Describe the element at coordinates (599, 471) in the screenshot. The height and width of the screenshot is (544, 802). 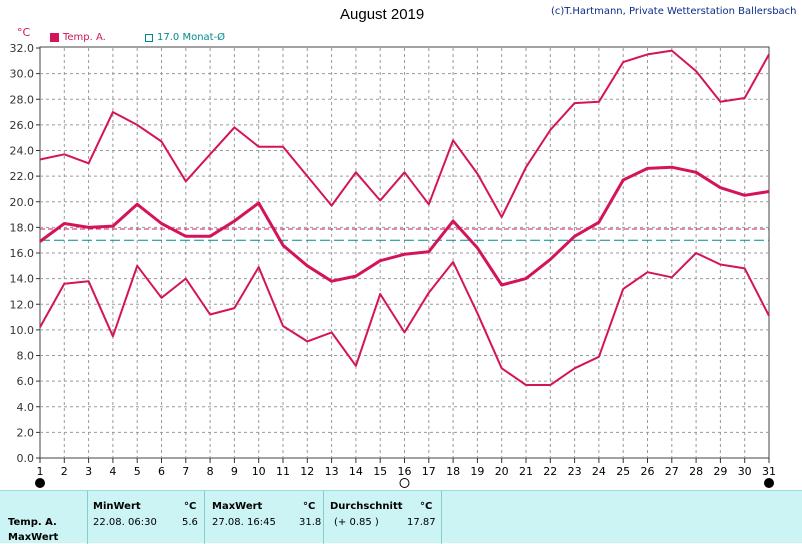
I see `x-tick-label: 24` at that location.